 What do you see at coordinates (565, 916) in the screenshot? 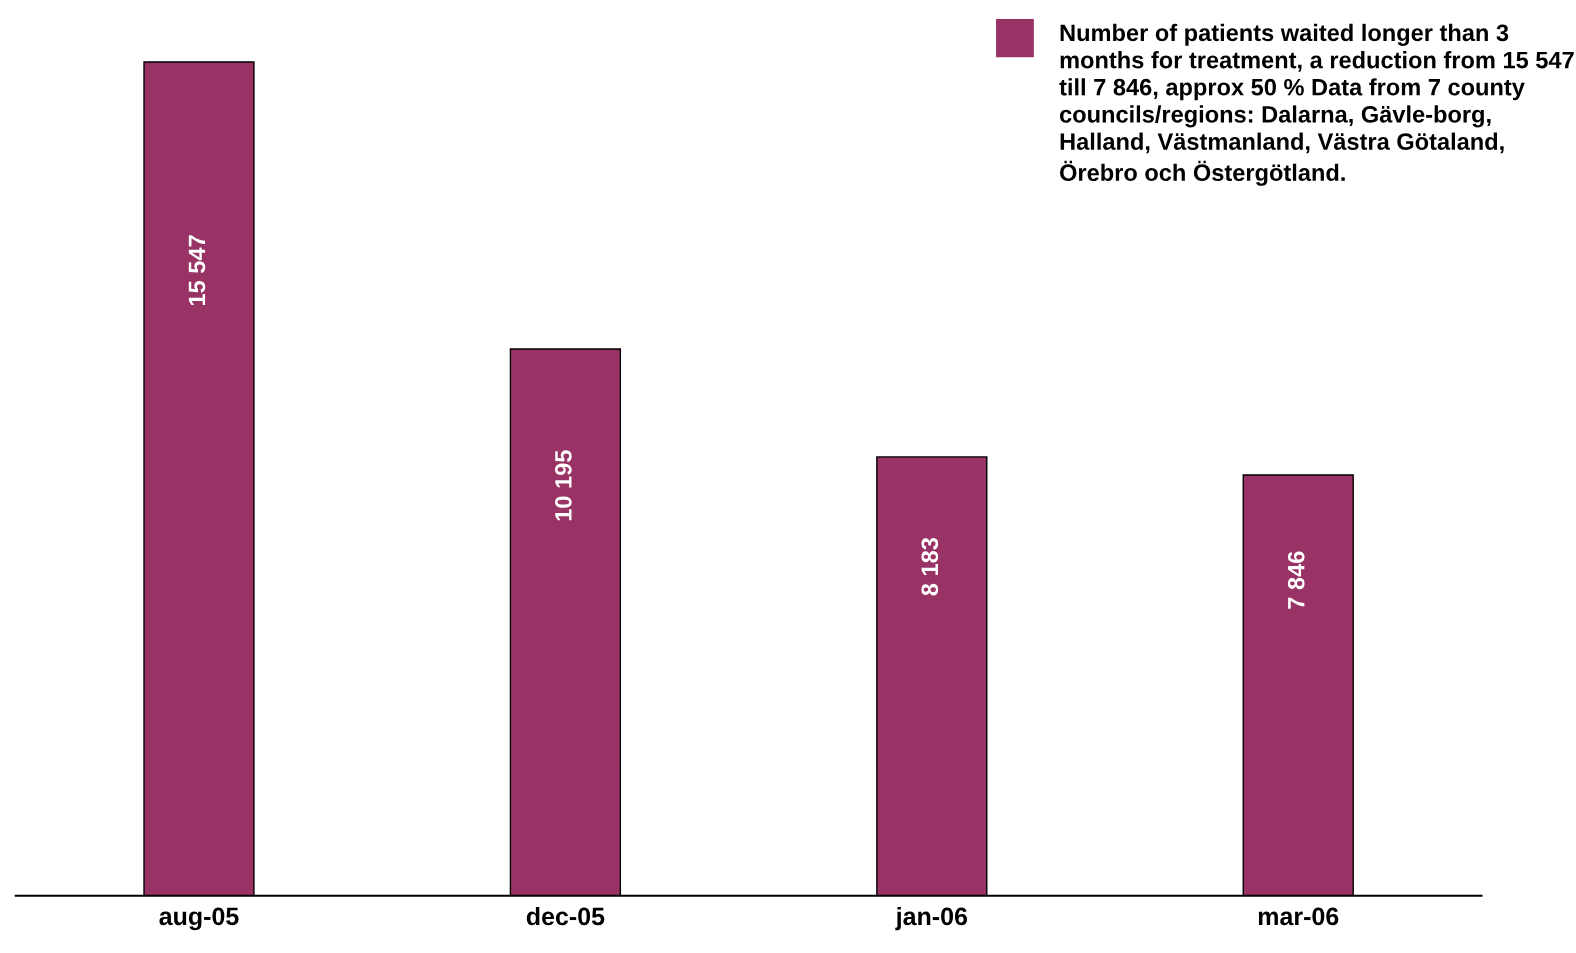
I see `x-tick-label: dec-05` at bounding box center [565, 916].